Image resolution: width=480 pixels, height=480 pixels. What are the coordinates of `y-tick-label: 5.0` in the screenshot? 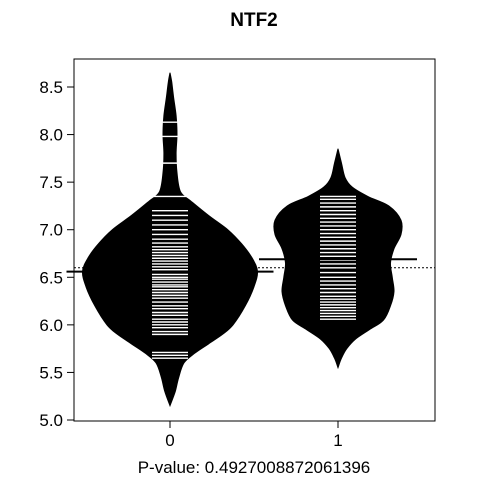 It's located at (51, 420).